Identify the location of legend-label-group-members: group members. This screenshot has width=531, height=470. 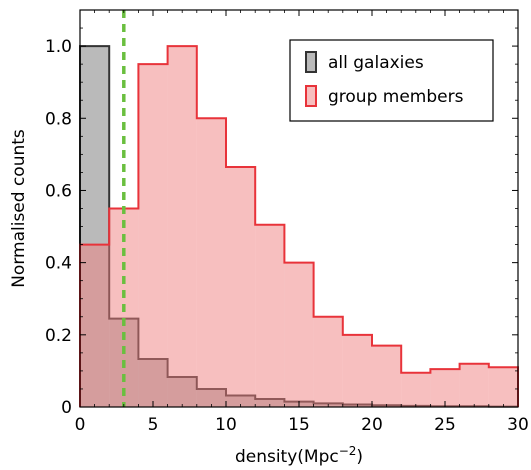
(396, 97).